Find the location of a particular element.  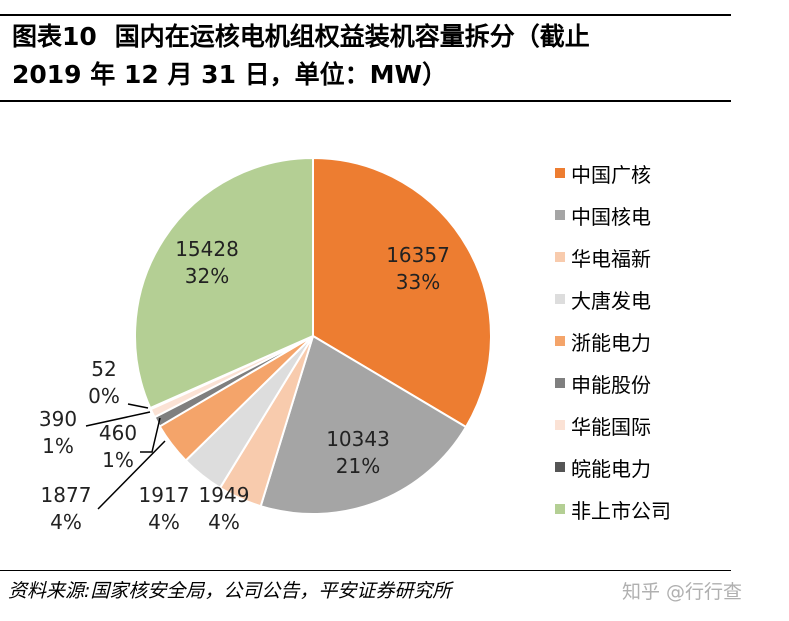

slice-data-label: 15428 32% is located at coordinates (207, 262).